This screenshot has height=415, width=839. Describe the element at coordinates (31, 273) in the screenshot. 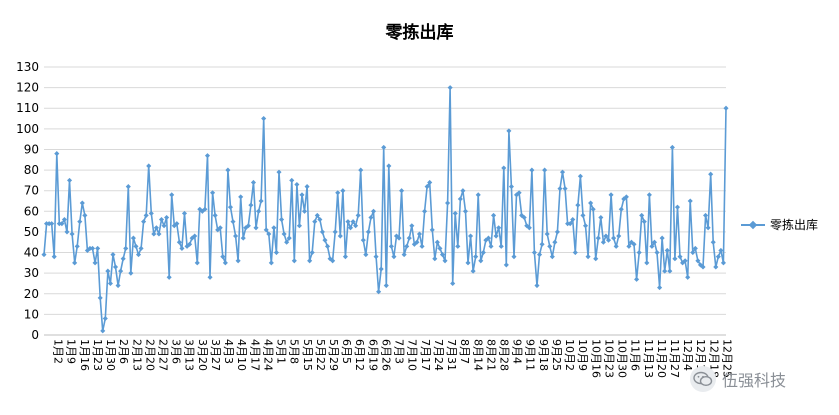

I see `y-tick-label: 30` at that location.